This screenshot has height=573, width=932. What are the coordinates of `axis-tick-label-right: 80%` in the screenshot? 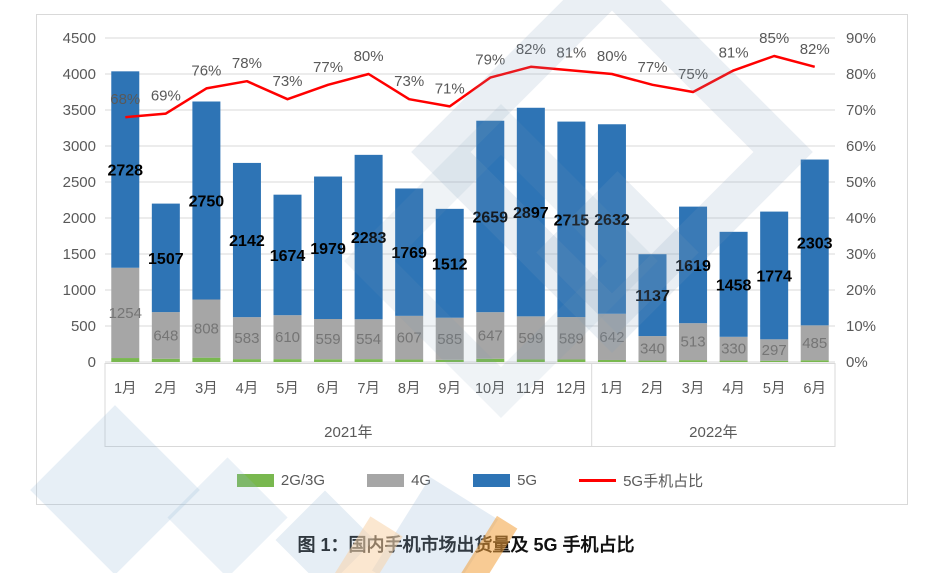 It's located at (861, 74).